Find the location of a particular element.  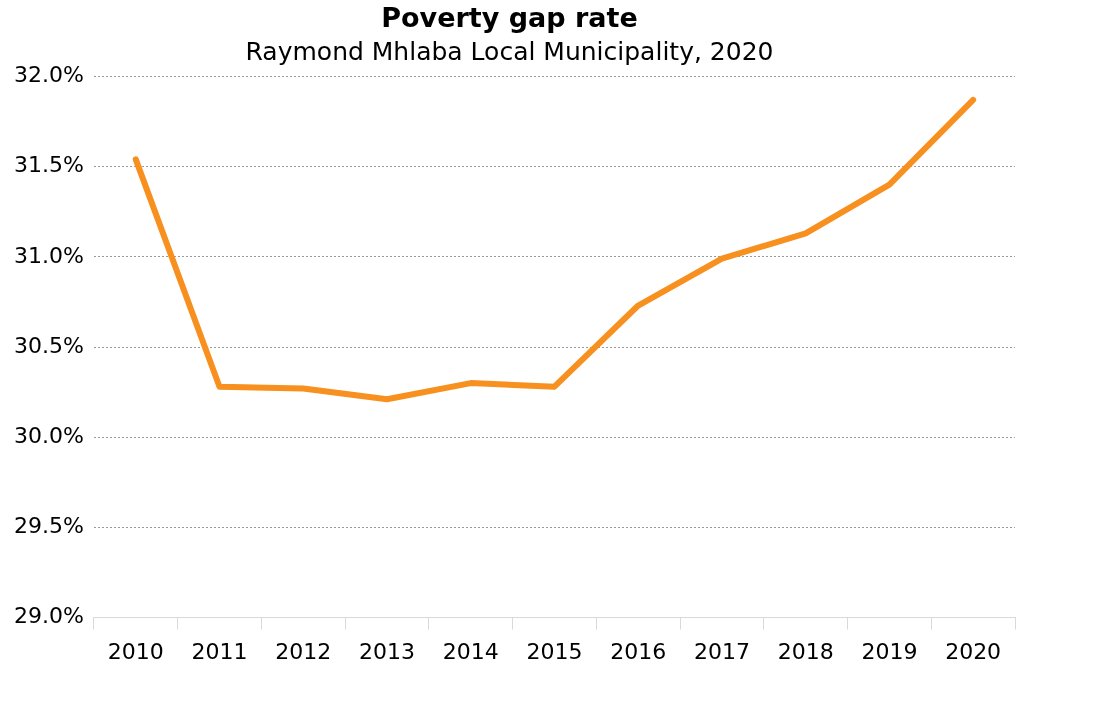

x-tick-label: 2015 is located at coordinates (554, 651).